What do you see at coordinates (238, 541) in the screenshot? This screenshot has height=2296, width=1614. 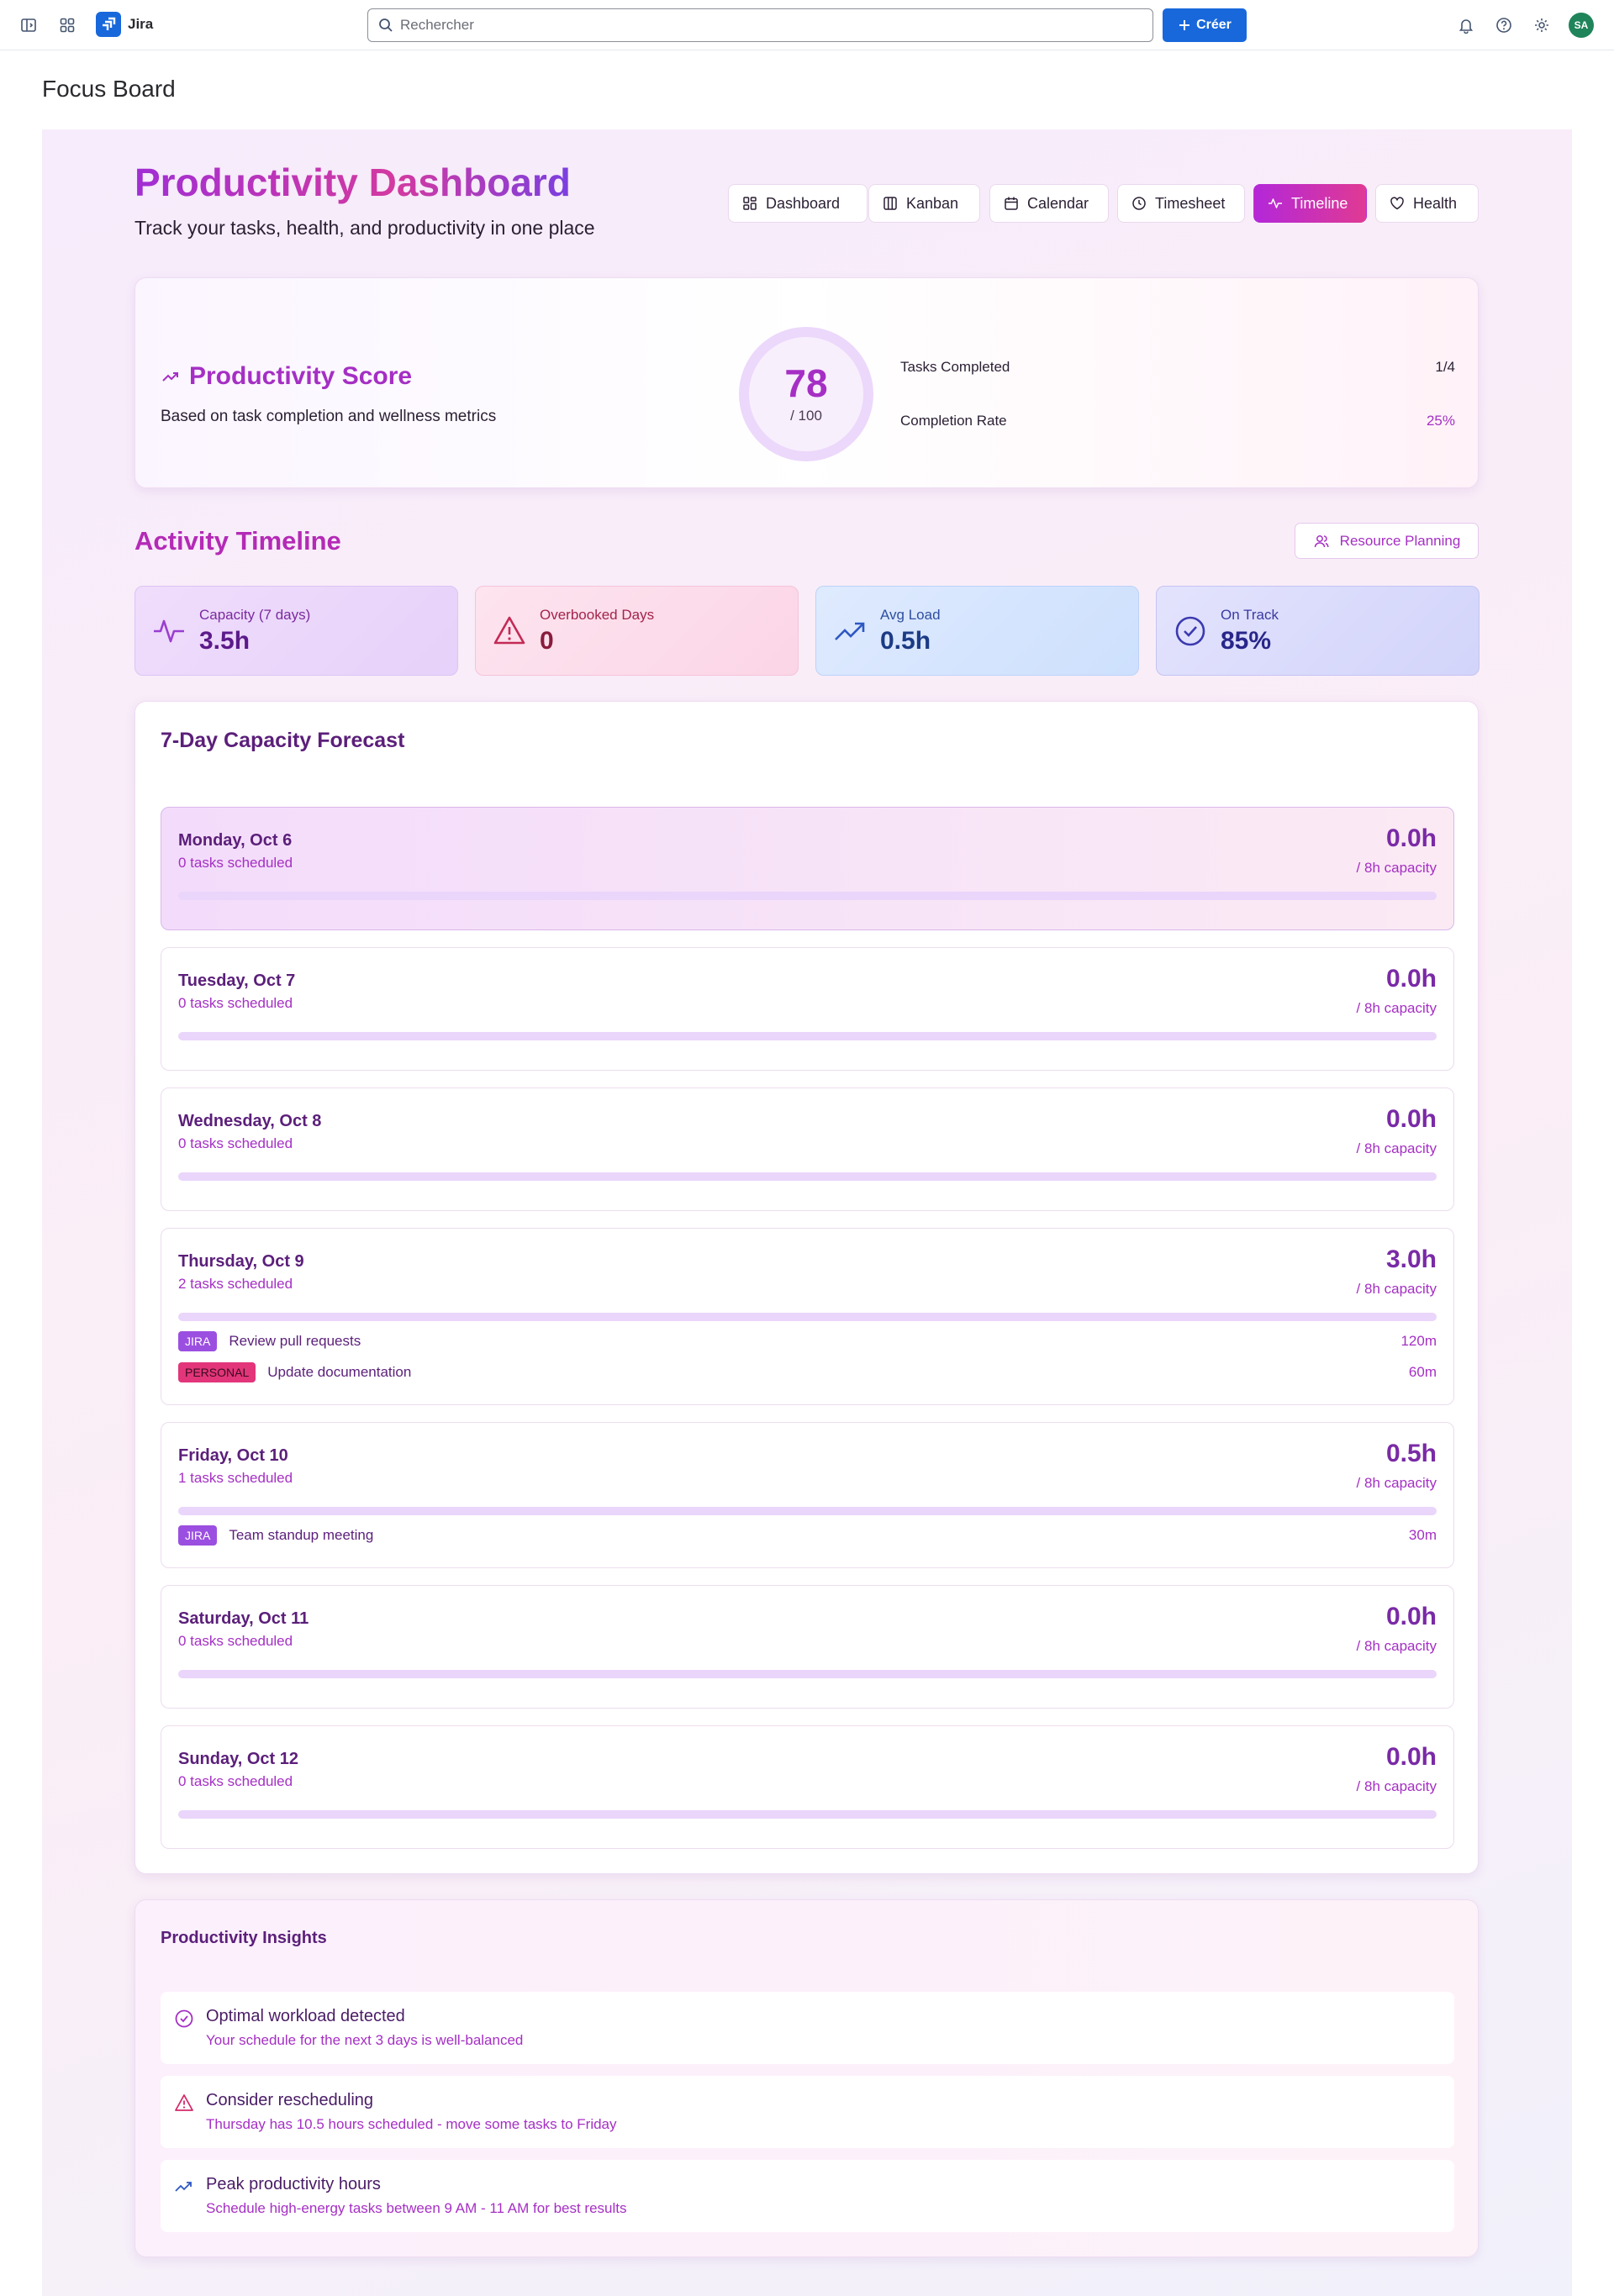 I see `activity-timeline-title: Activity Timeline` at bounding box center [238, 541].